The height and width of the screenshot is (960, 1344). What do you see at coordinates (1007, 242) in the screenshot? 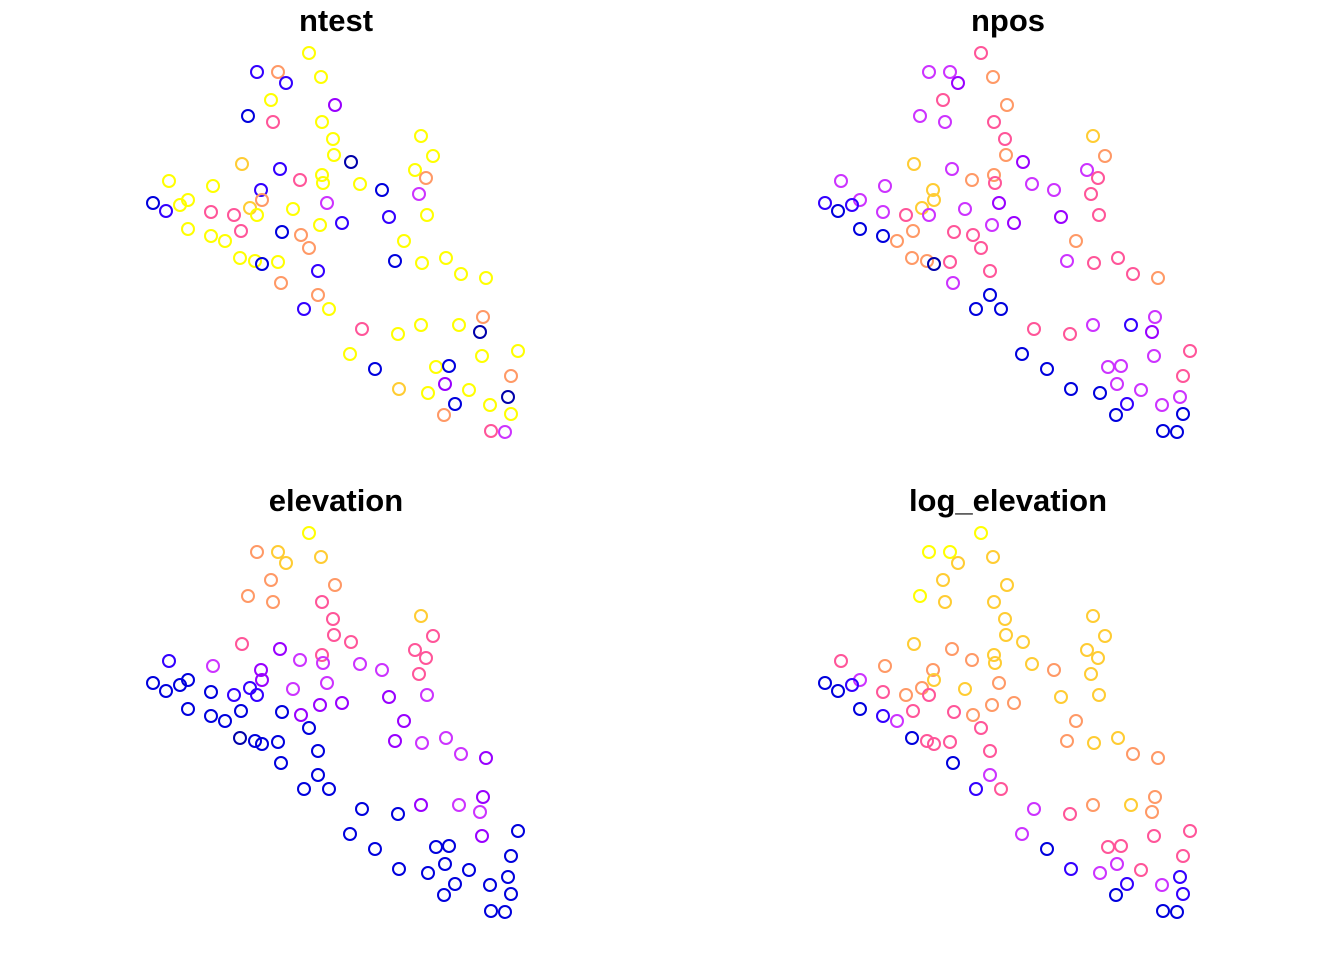
I see `points-layer` at bounding box center [1007, 242].